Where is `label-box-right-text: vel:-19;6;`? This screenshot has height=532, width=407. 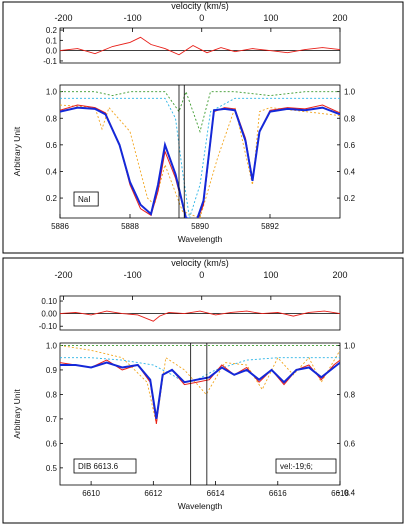
label-box-right-text: vel:-19;6; is located at coordinates (296, 466).